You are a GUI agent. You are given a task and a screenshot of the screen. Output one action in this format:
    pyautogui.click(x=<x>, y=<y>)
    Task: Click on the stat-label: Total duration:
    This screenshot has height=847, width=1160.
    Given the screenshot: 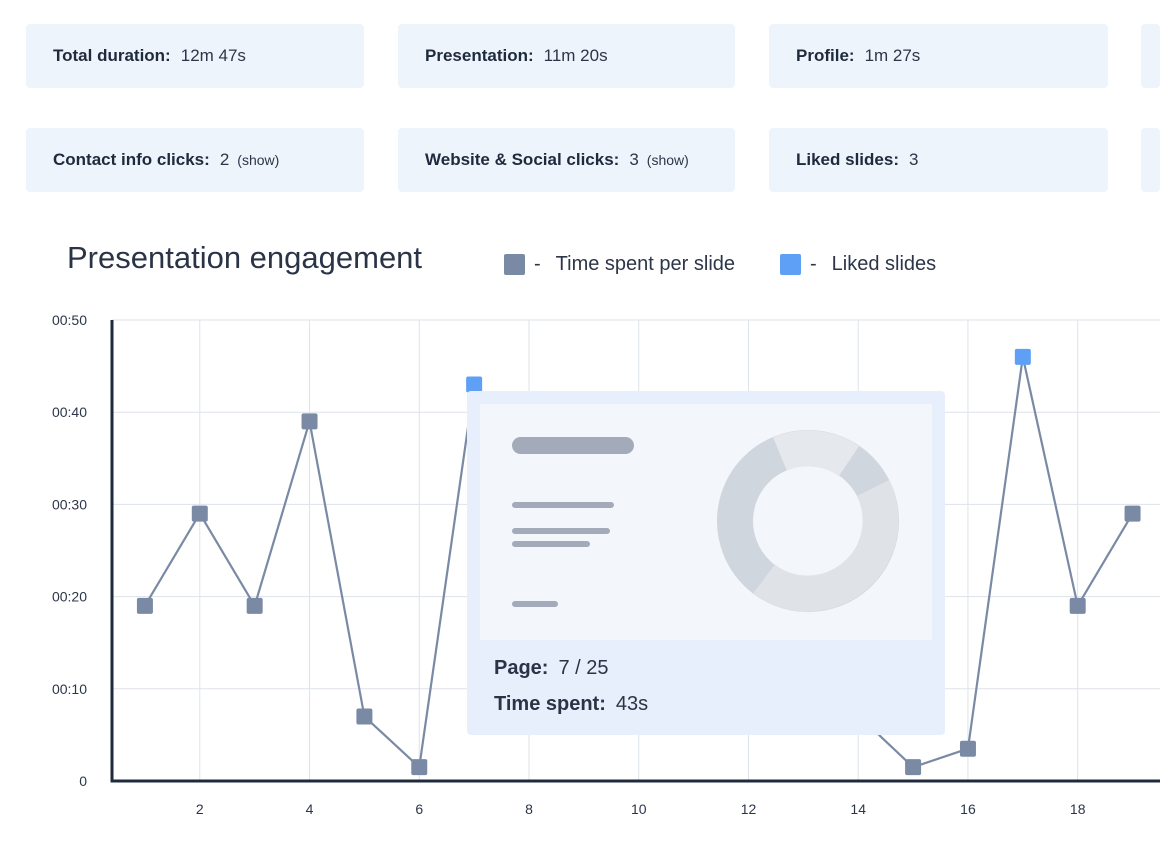 What is the action you would take?
    pyautogui.click(x=112, y=55)
    